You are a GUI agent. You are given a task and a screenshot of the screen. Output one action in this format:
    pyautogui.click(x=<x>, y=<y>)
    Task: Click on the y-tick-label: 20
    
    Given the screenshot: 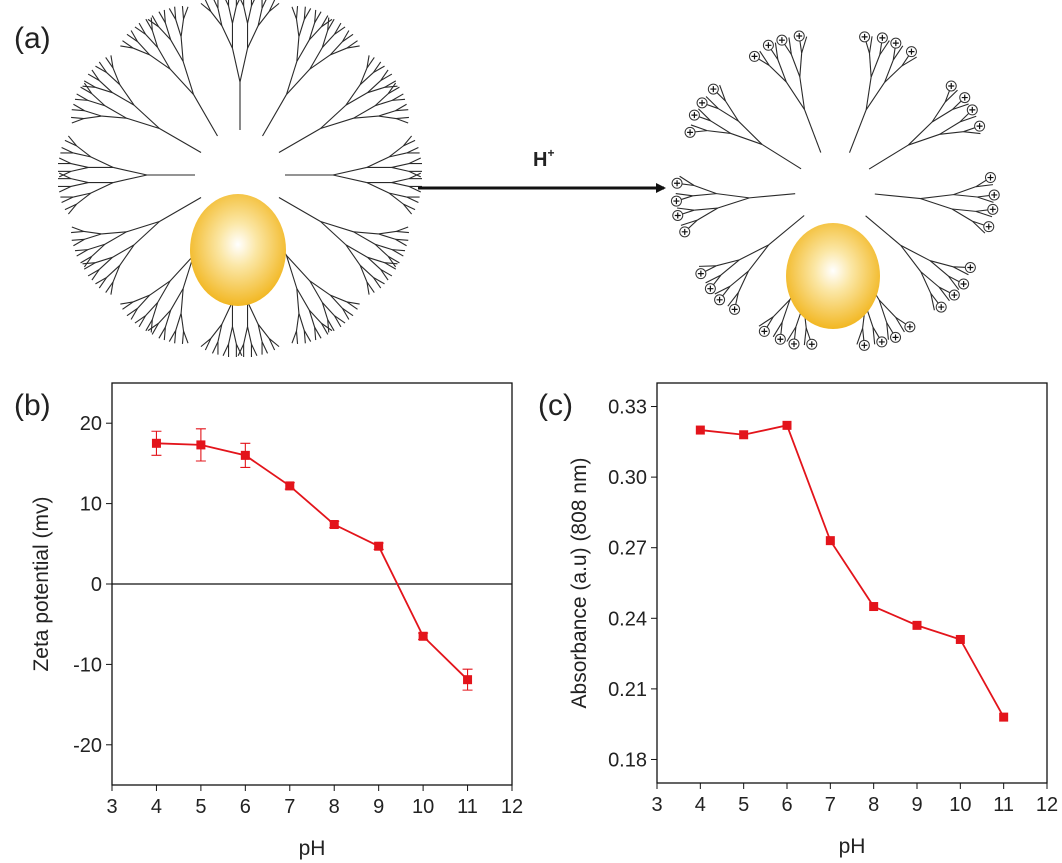 What is the action you would take?
    pyautogui.click(x=91, y=424)
    